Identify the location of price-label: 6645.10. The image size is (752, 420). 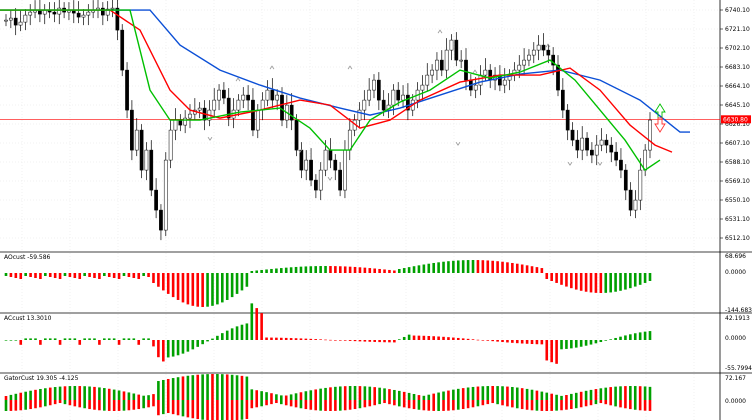
(737, 105).